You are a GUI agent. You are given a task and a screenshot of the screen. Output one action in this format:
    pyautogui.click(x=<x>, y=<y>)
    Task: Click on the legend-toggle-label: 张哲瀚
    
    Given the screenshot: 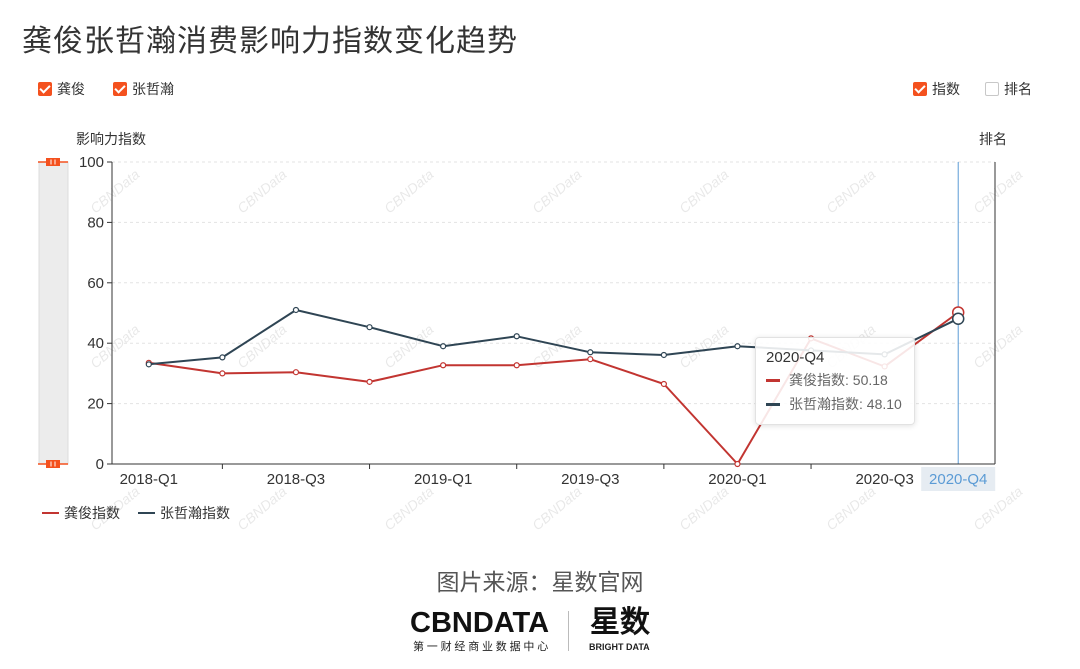 What is the action you would take?
    pyautogui.click(x=153, y=89)
    